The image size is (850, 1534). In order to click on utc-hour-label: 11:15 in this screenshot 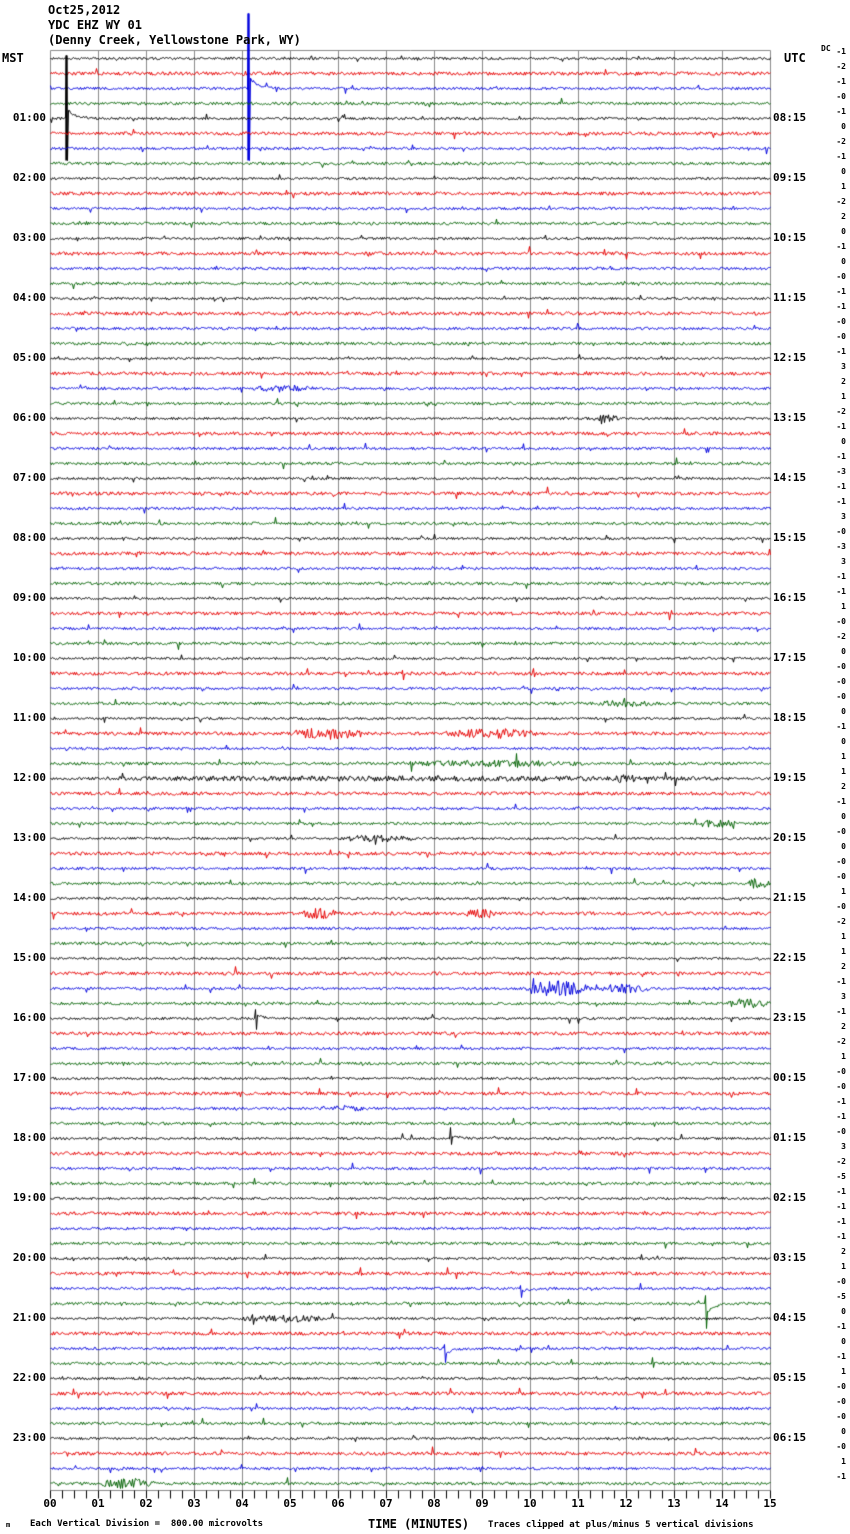, I will do `click(790, 297)`.